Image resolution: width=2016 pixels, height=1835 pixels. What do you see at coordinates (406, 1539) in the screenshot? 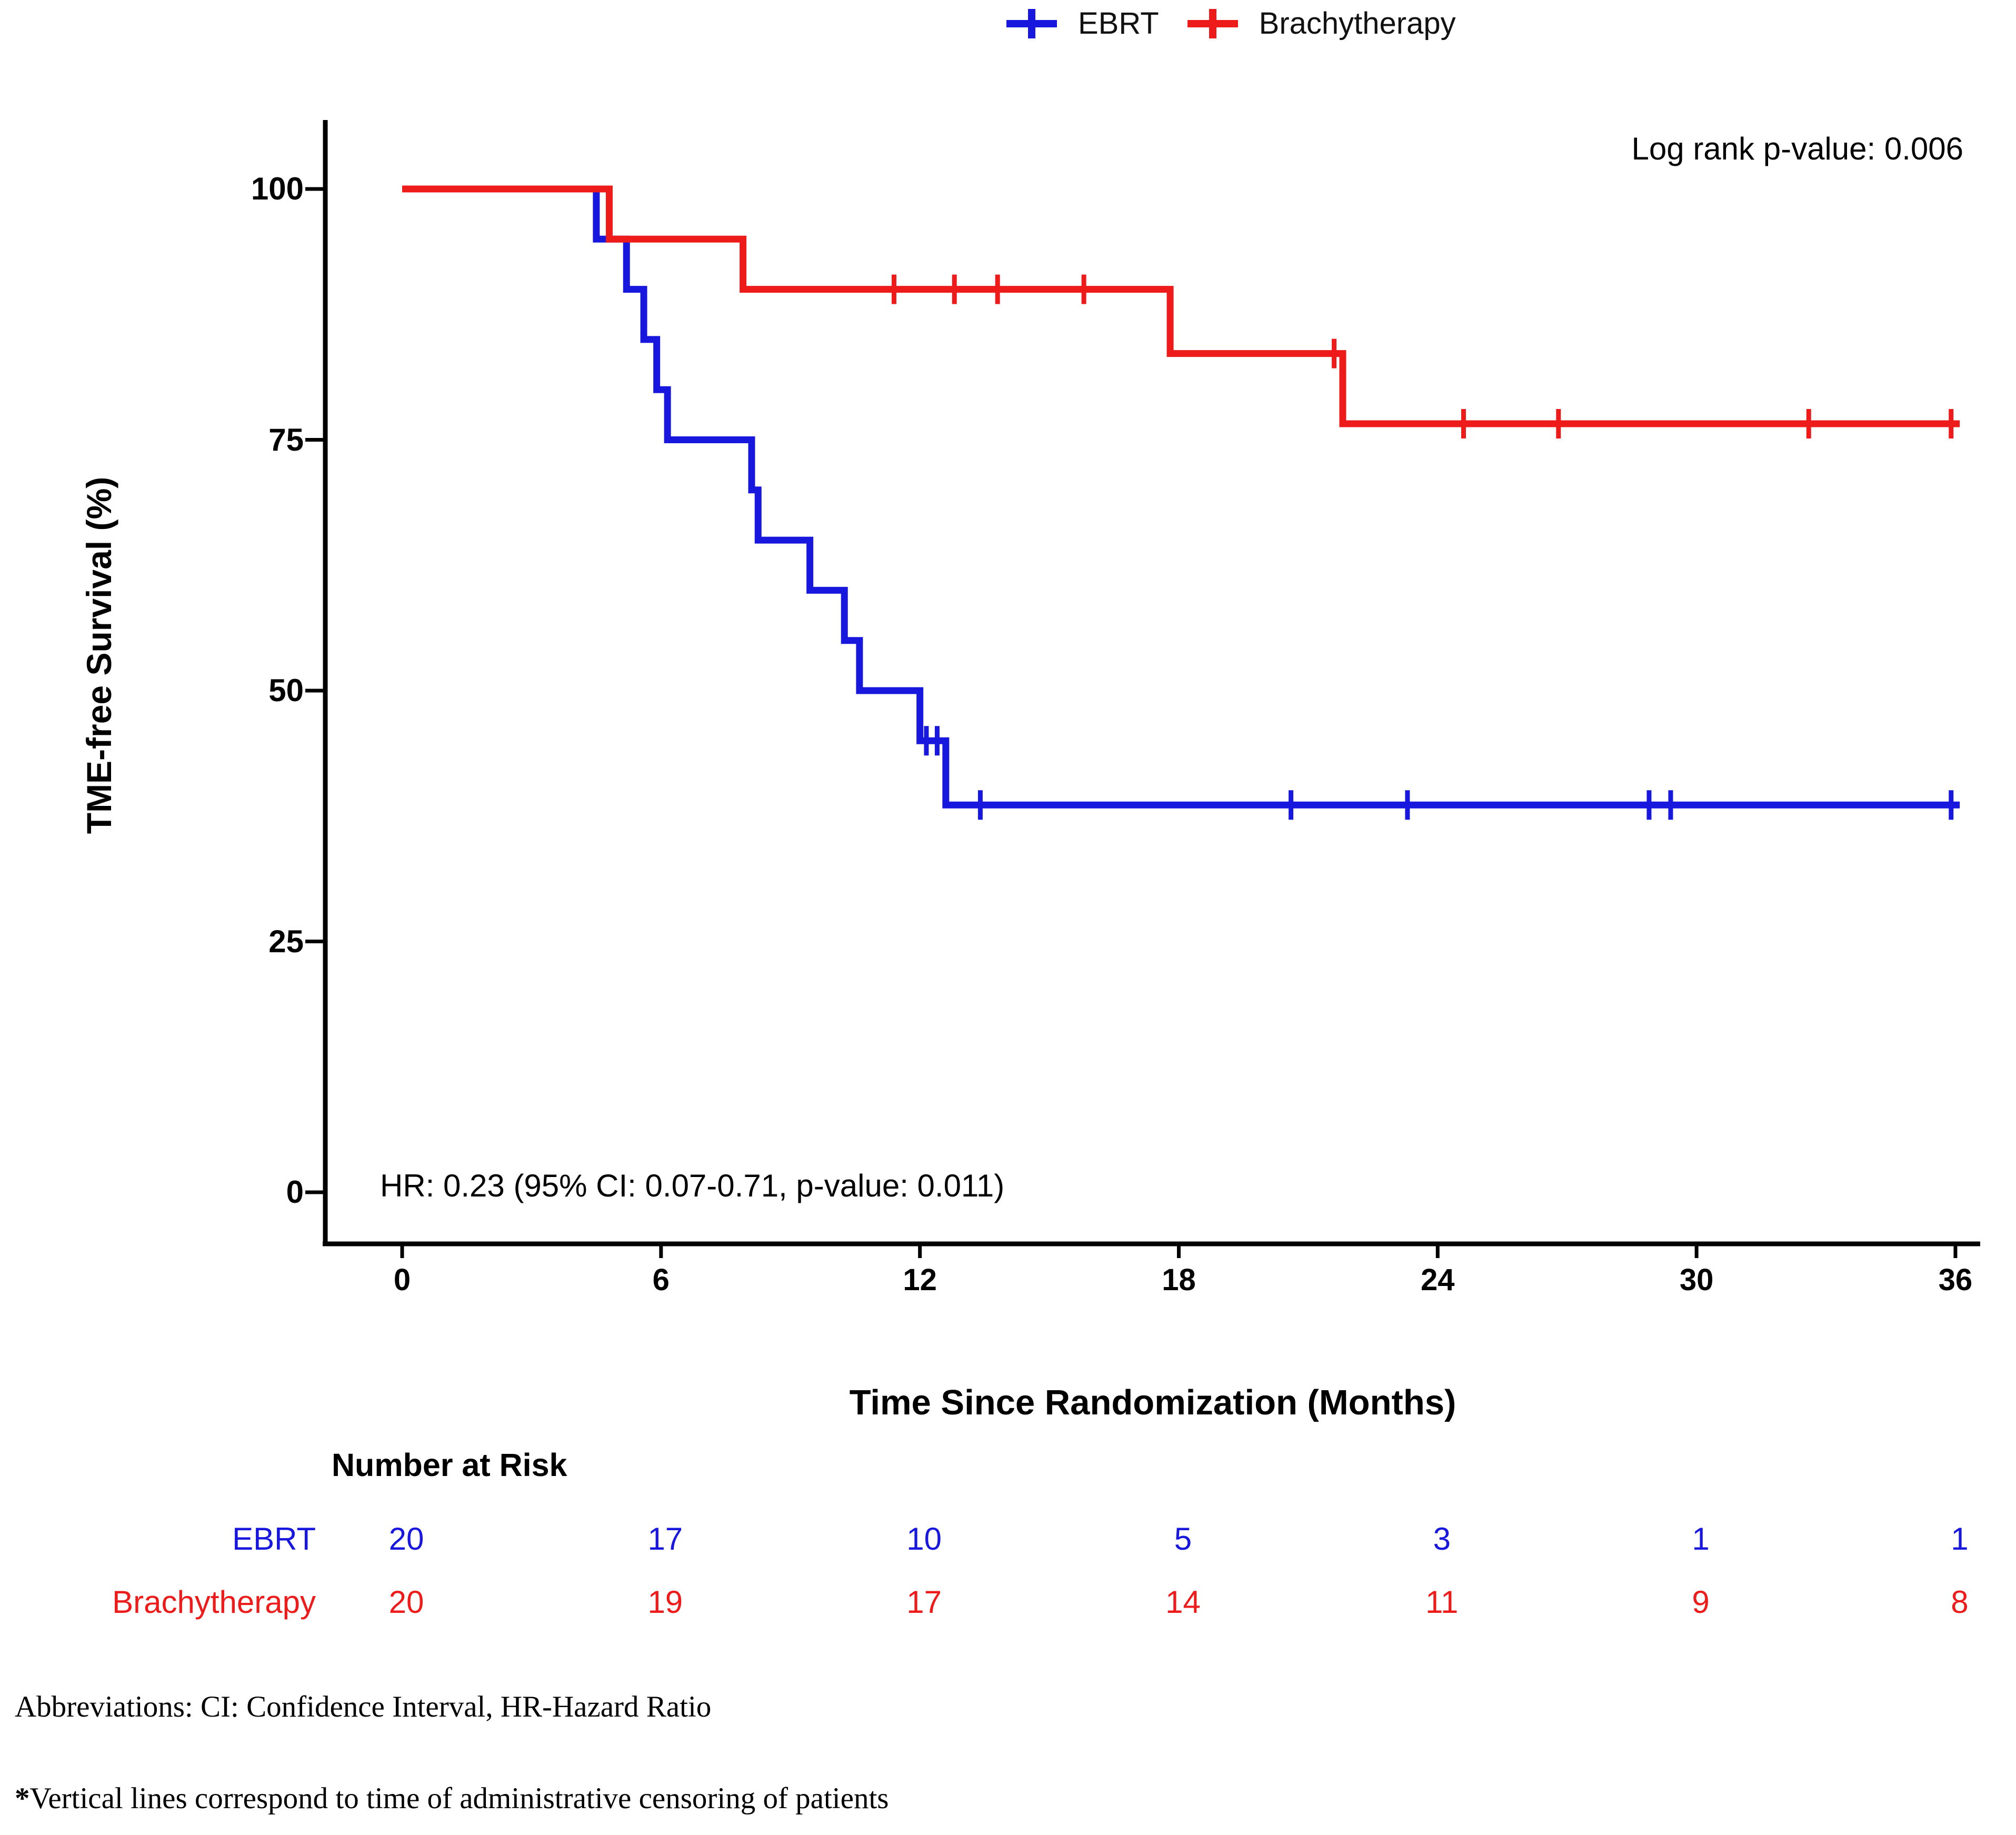
I see `risk-count-ebrt-month-0: 20` at bounding box center [406, 1539].